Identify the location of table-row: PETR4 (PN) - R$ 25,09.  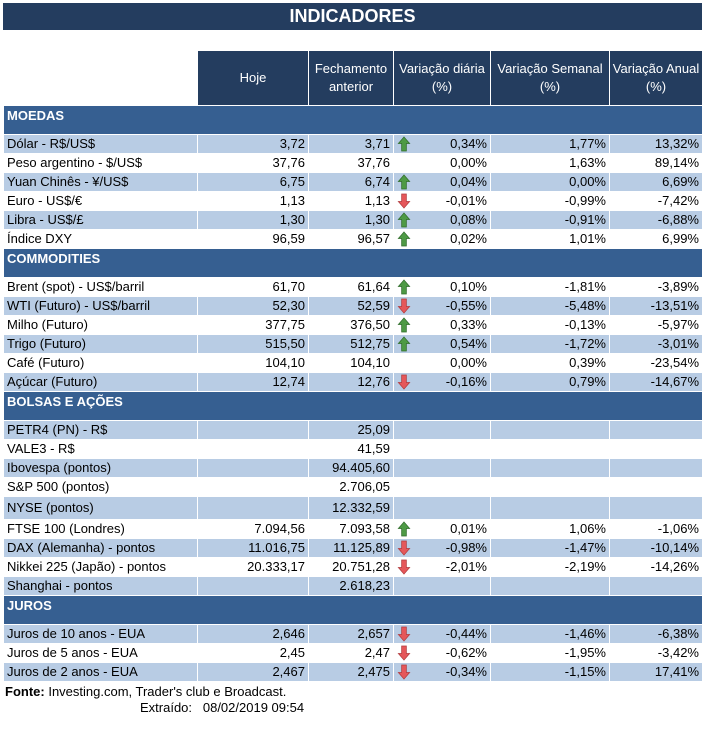
(353, 430).